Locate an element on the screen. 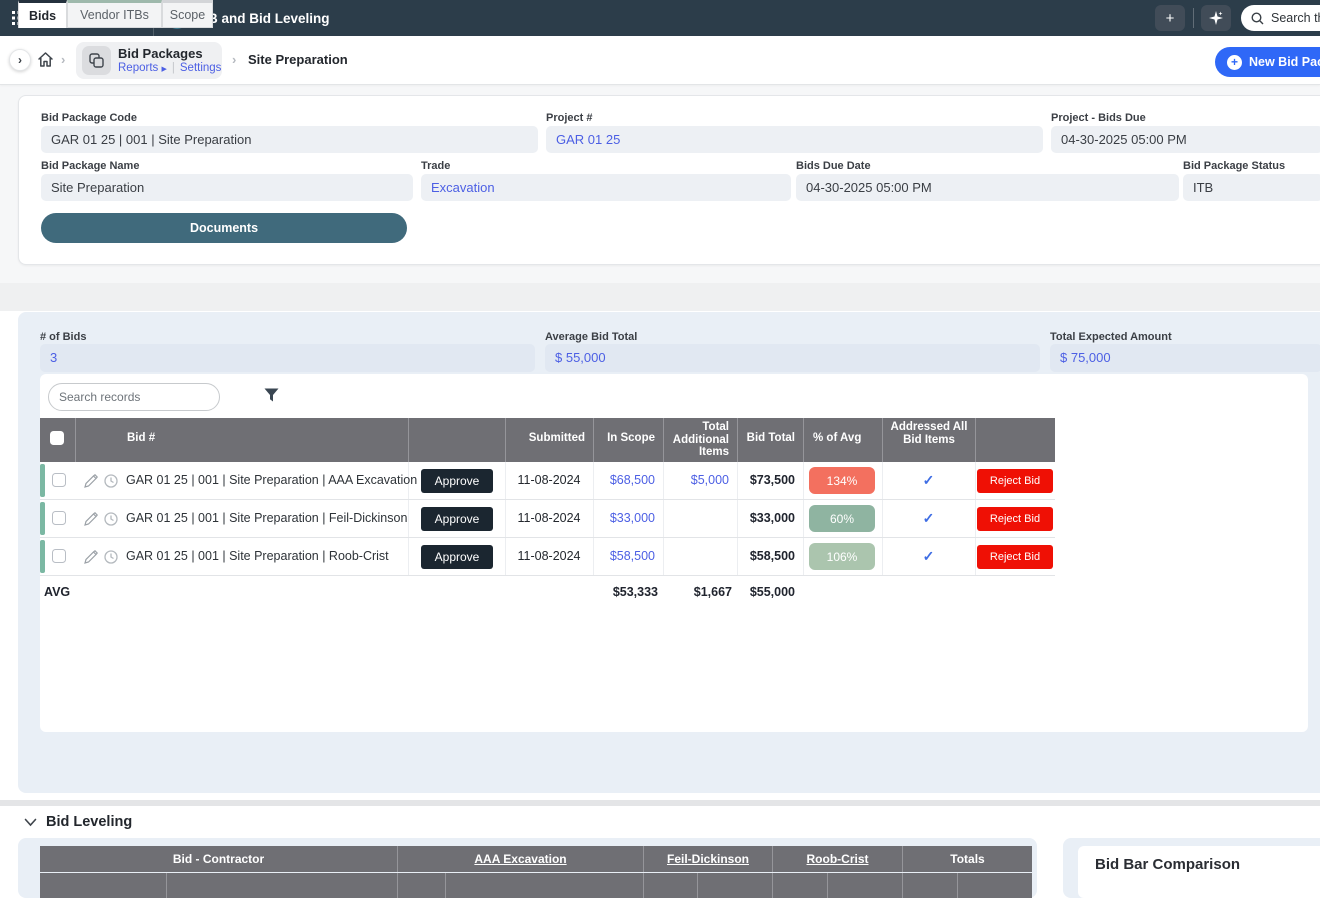 This screenshot has height=898, width=1320. tab-scope: Scope is located at coordinates (187, 14).